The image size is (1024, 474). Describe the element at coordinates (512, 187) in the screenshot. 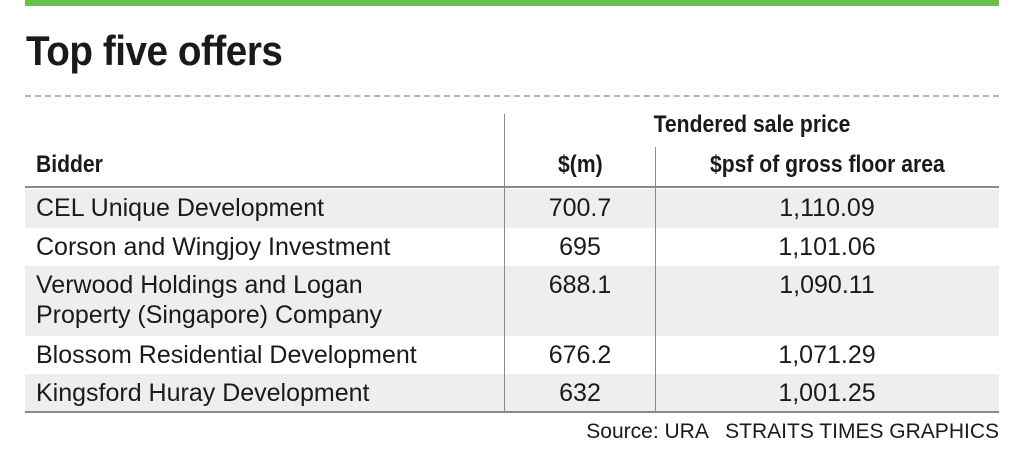

I see `header-rule` at that location.